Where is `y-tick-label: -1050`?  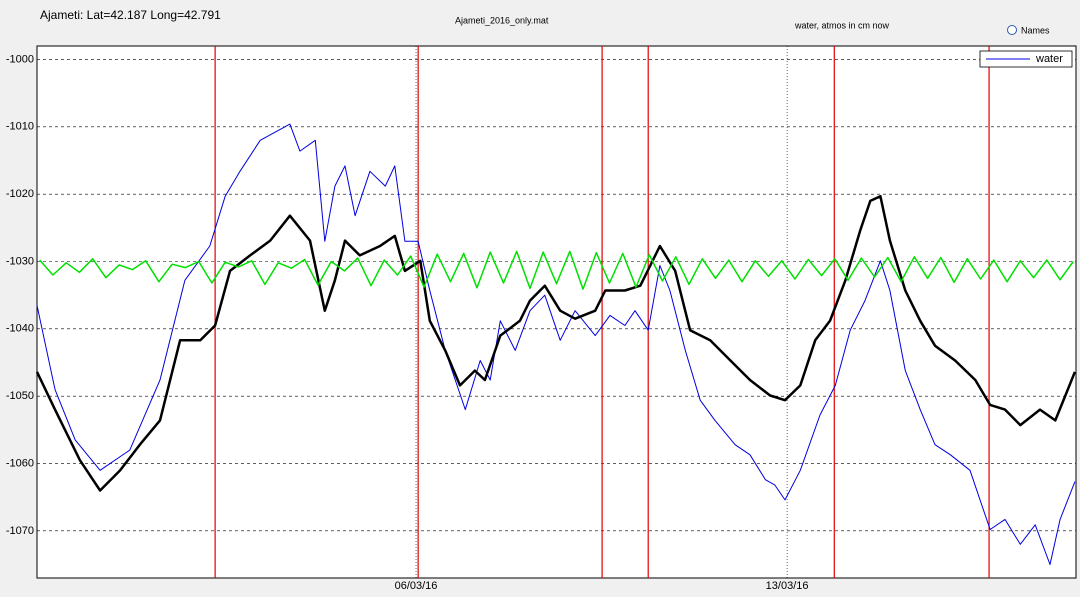
y-tick-label: -1050 is located at coordinates (20, 396).